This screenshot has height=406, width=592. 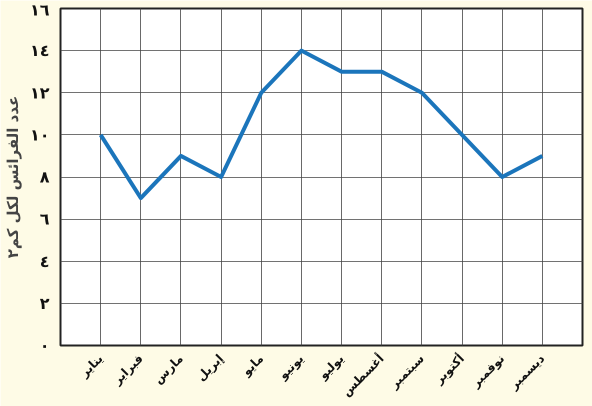 I want to click on y-tick-label: ٦, so click(x=45, y=219).